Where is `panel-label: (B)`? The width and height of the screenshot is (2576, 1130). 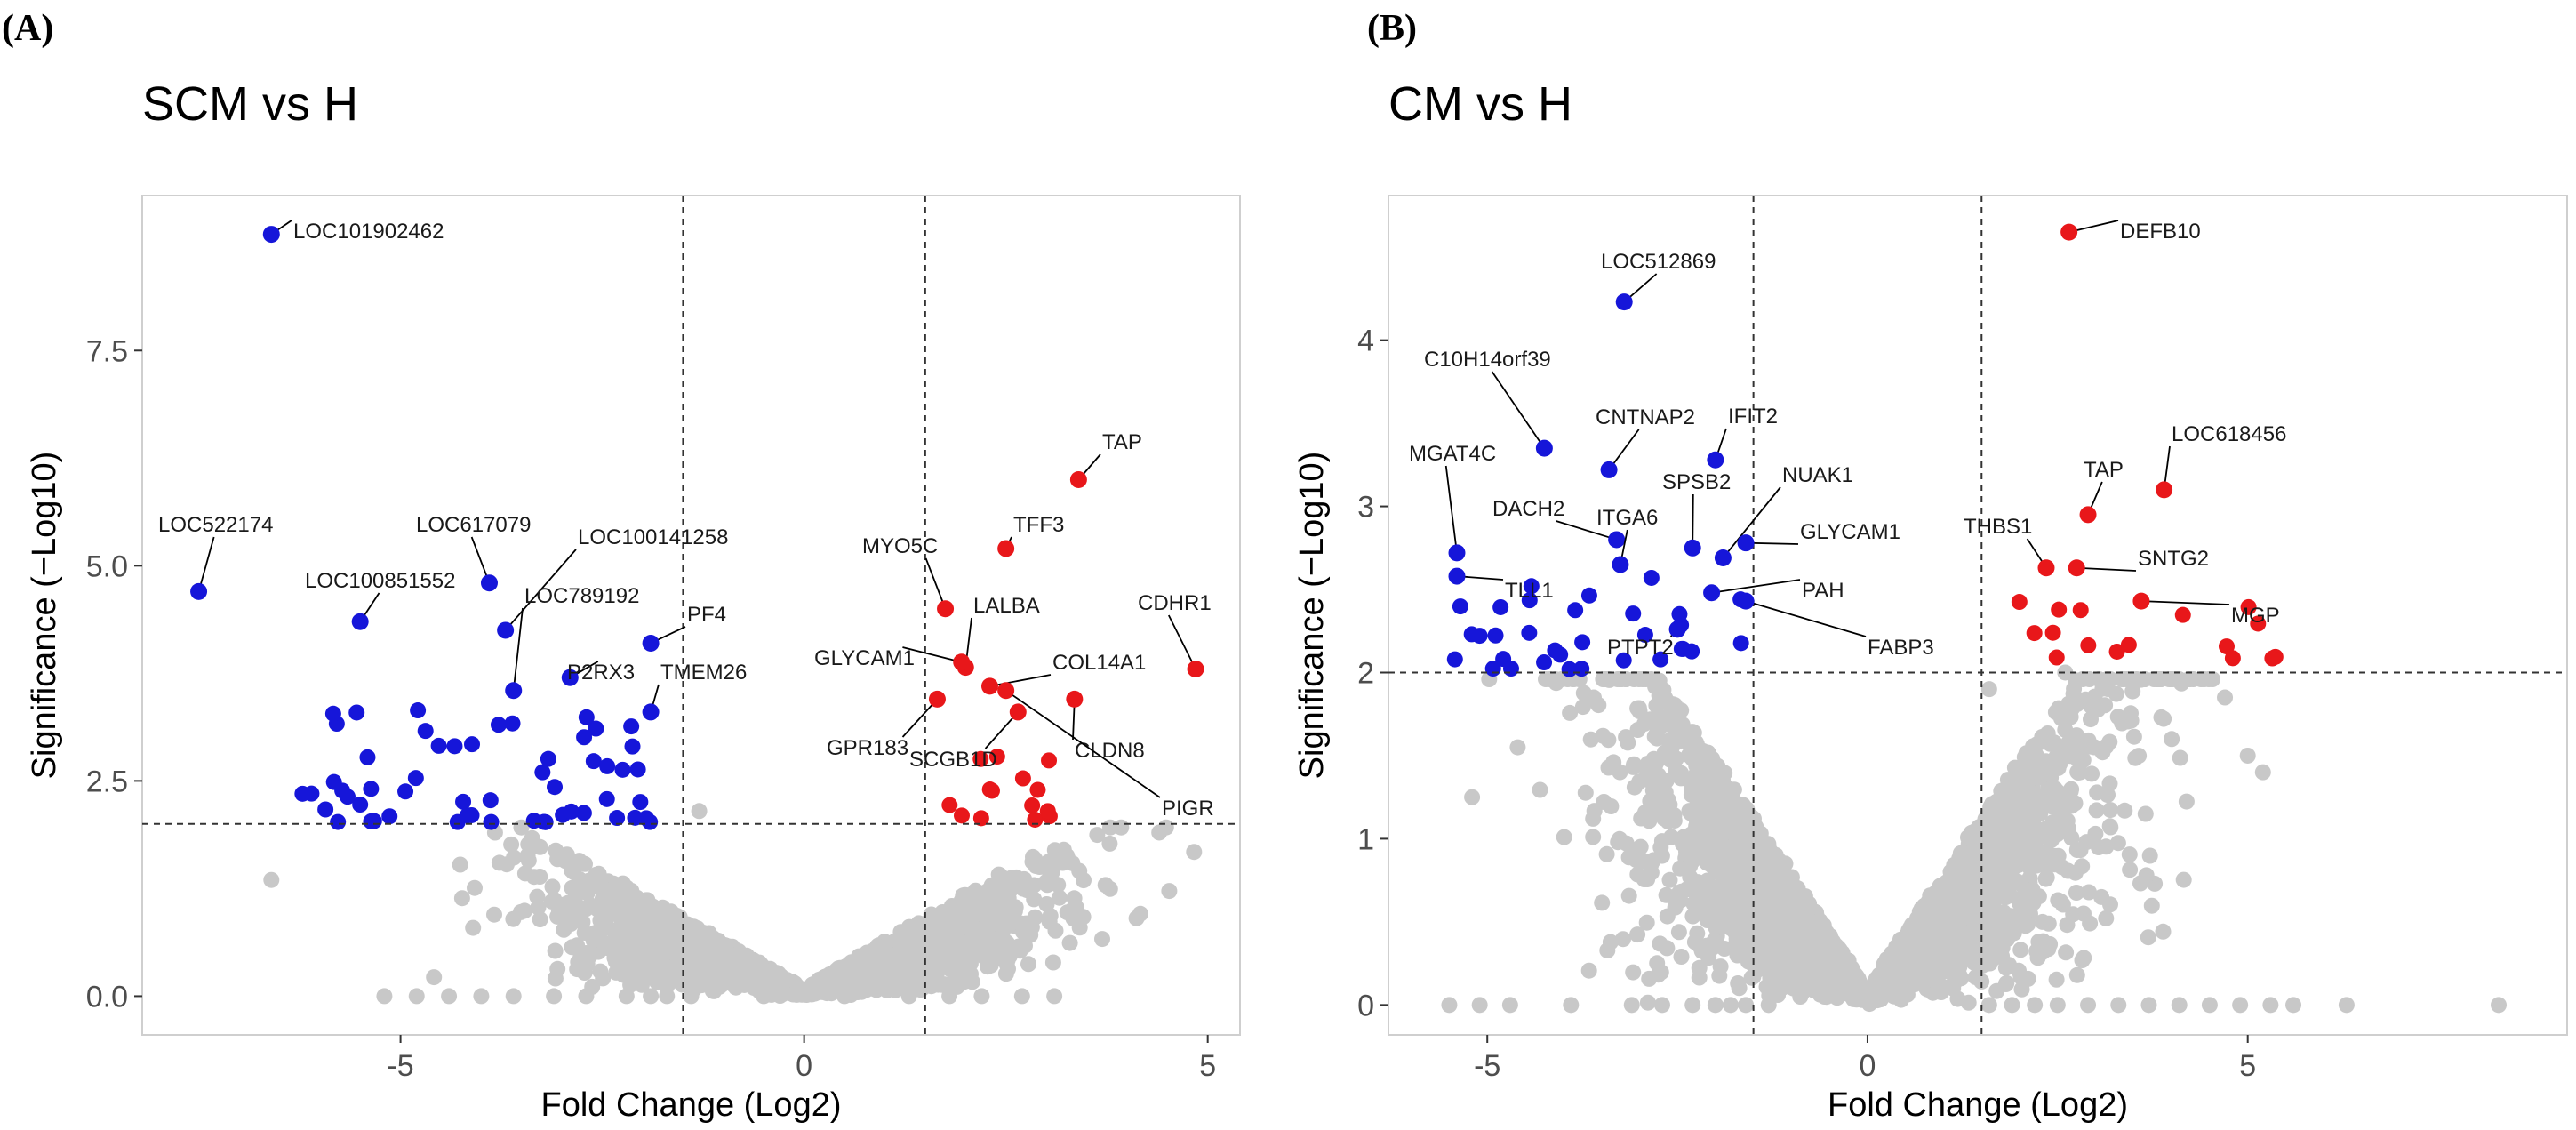
panel-label: (B) is located at coordinates (1392, 28).